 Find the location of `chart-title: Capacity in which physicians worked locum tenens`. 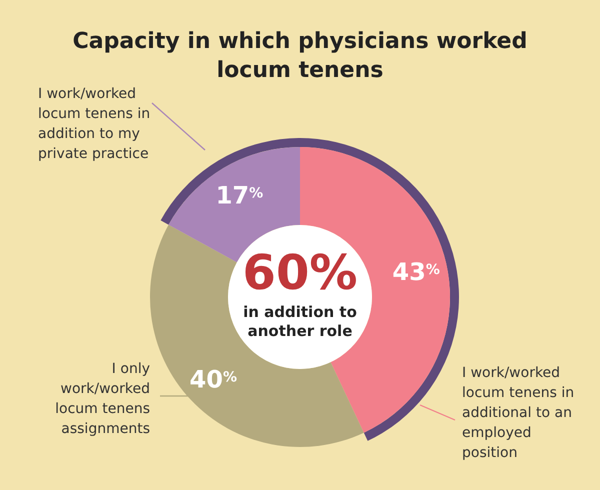

chart-title: Capacity in which physicians worked locum tenens is located at coordinates (300, 56).